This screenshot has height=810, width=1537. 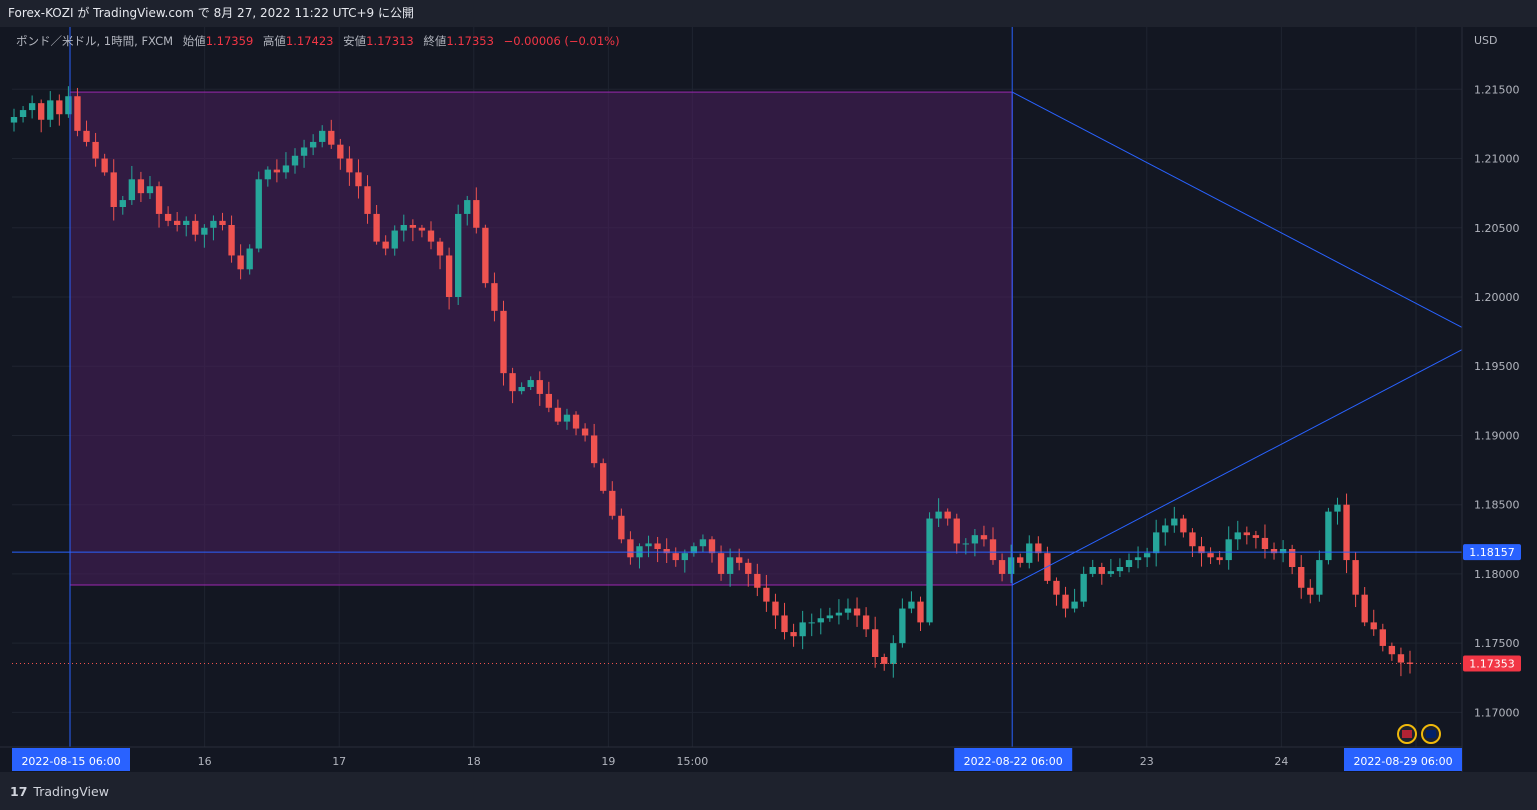 I want to click on date-highlight-label: 2022-08-29 06:00, so click(x=1402, y=761).